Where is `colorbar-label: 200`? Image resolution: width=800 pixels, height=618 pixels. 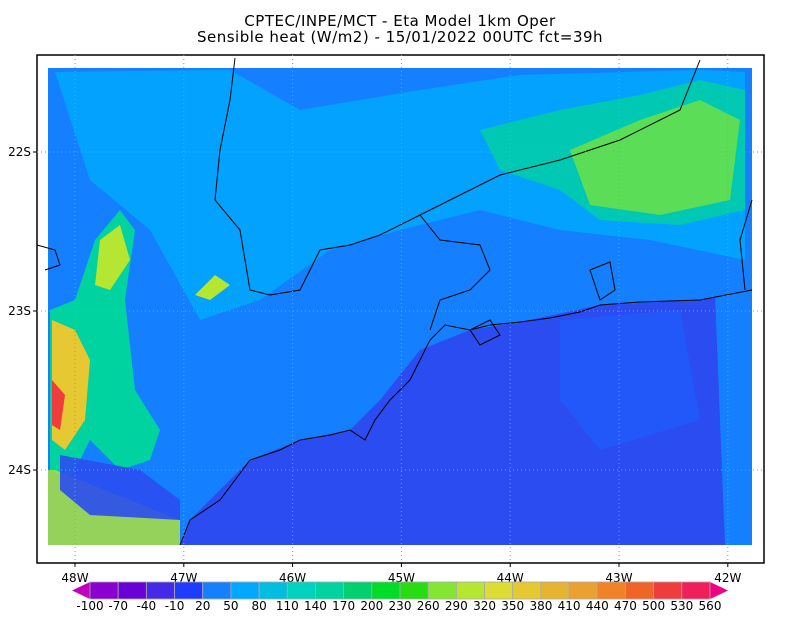
colorbar-label: 200 is located at coordinates (372, 606).